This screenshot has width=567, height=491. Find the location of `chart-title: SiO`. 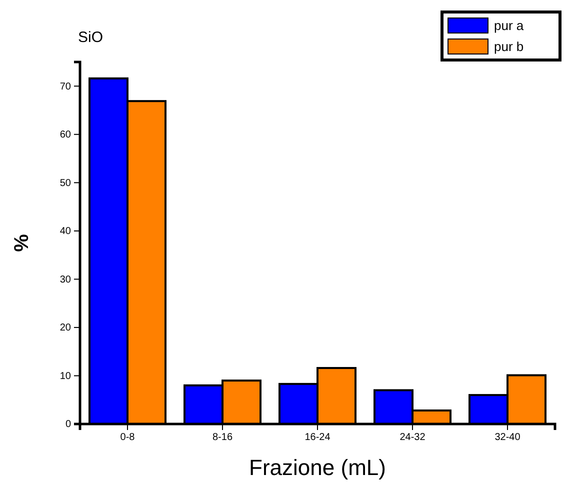

chart-title: SiO is located at coordinates (91, 37).